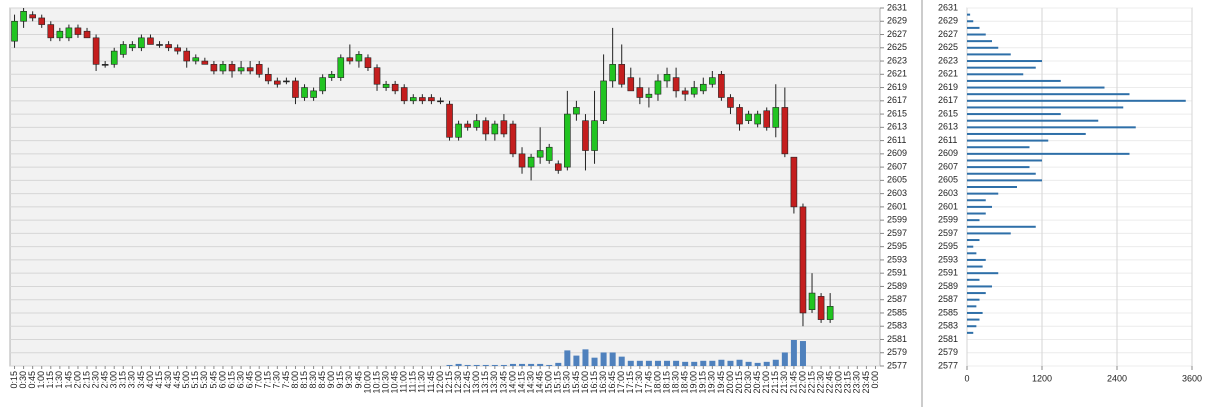  I want to click on x-tick-label: 14:00, so click(512, 382).